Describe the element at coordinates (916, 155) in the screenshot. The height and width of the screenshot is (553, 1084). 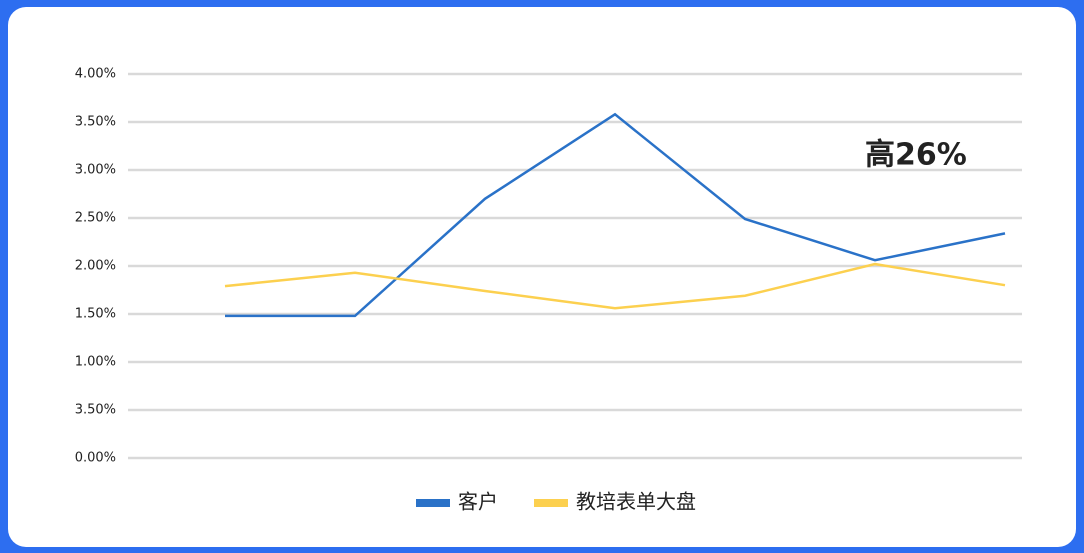
I see `annotation: 高26%` at that location.